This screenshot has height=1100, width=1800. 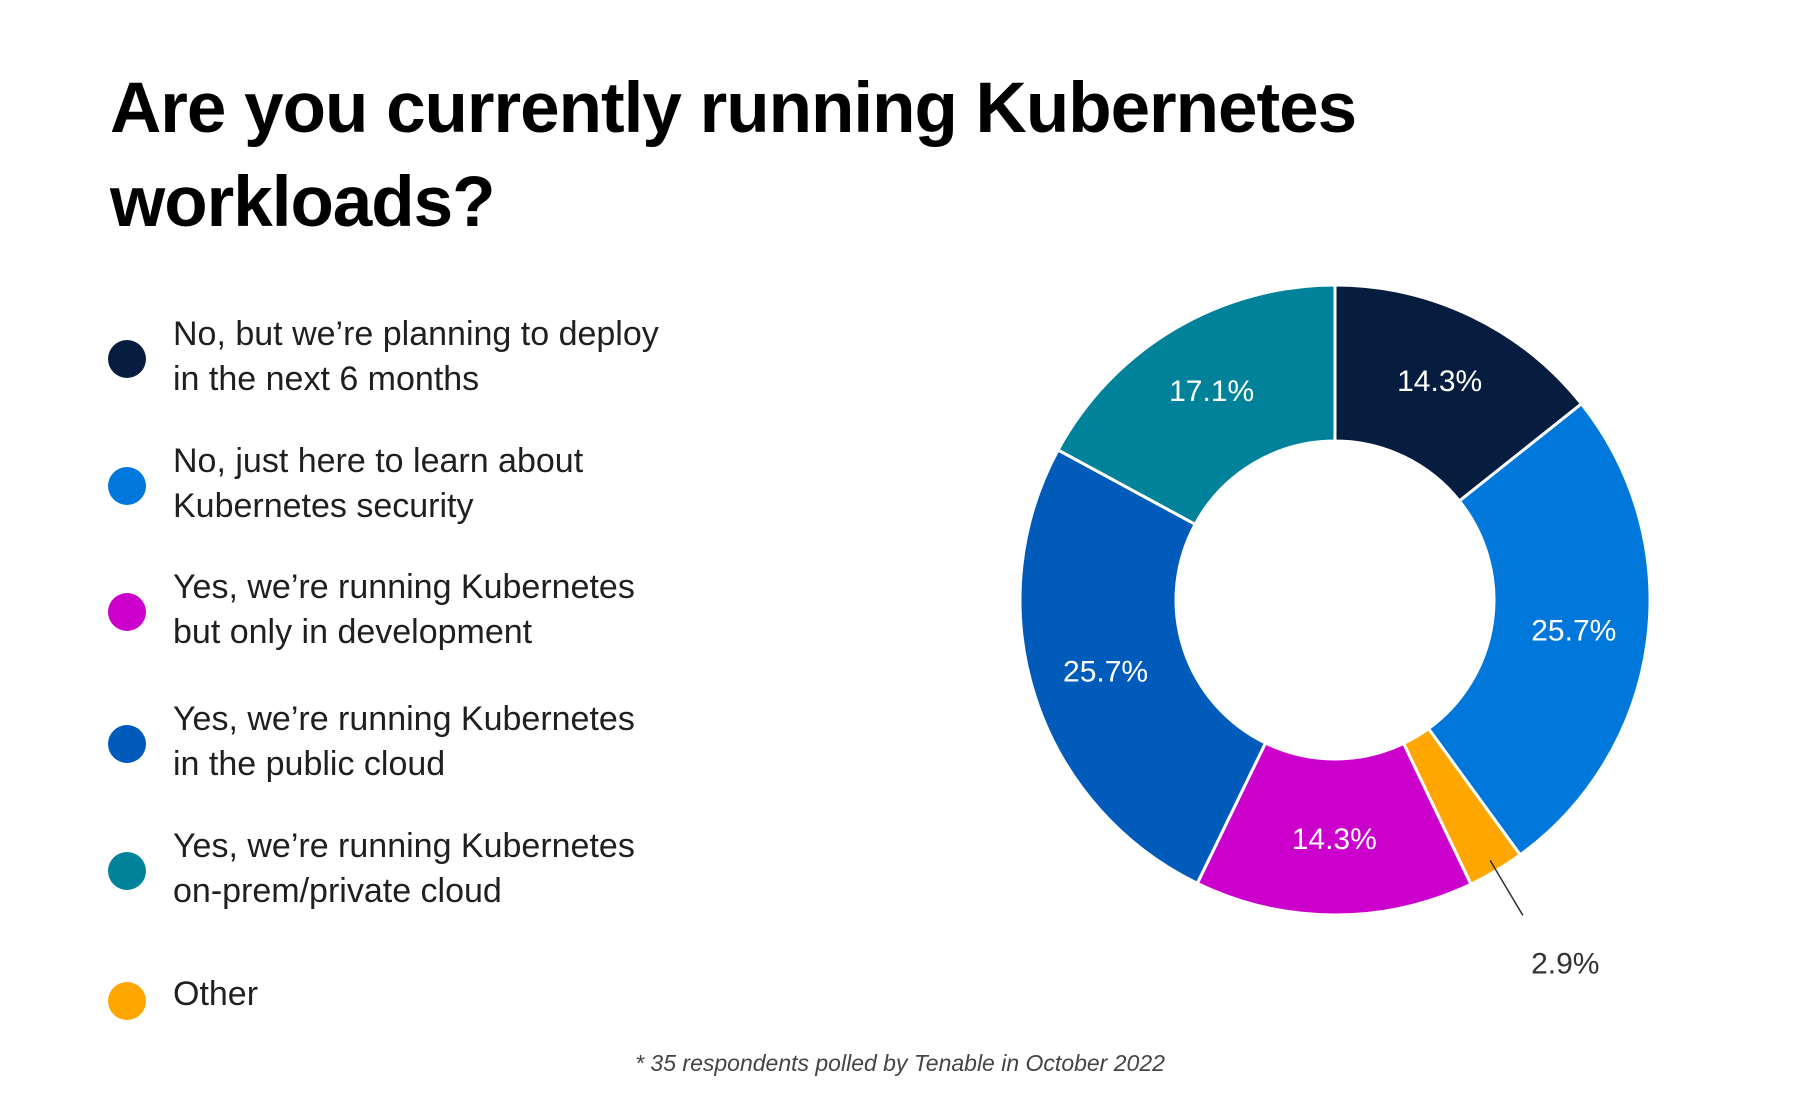 I want to click on legend-label-line: Other, so click(x=216, y=994).